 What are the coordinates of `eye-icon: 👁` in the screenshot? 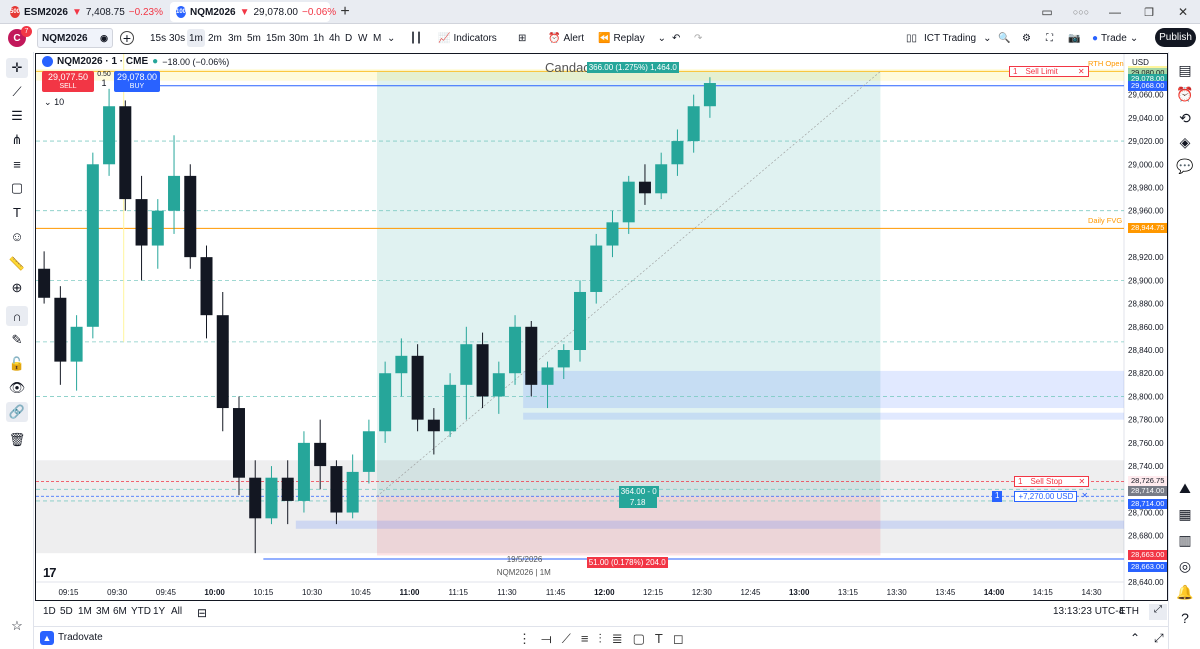 It's located at (17, 387).